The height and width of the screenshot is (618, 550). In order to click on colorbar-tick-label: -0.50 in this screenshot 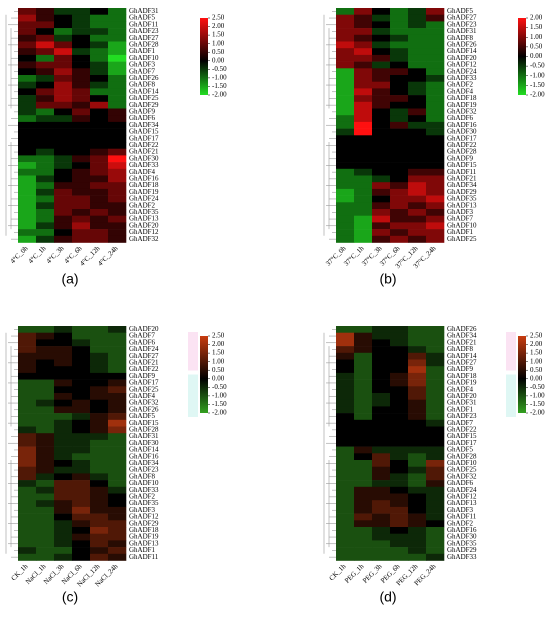, I will do `click(537, 66)`.